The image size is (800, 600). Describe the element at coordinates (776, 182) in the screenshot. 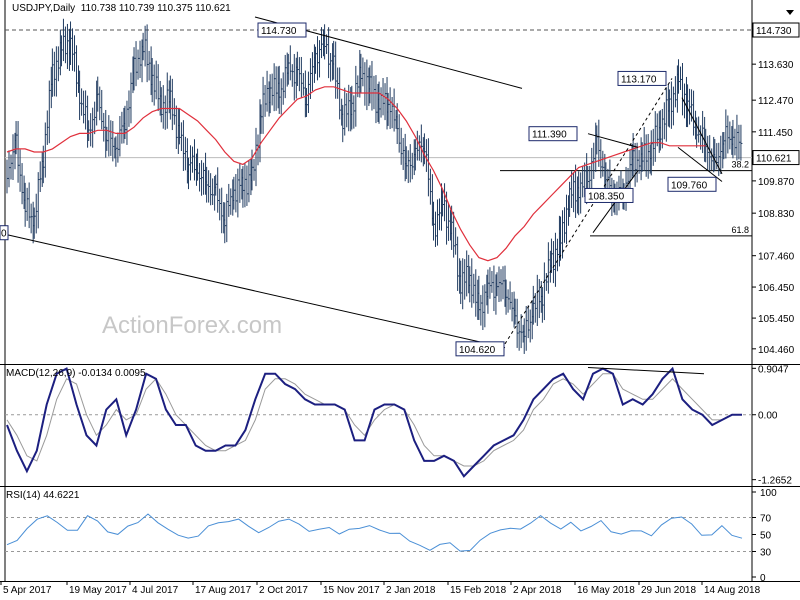

I see `price-tick-label: 109.870` at that location.